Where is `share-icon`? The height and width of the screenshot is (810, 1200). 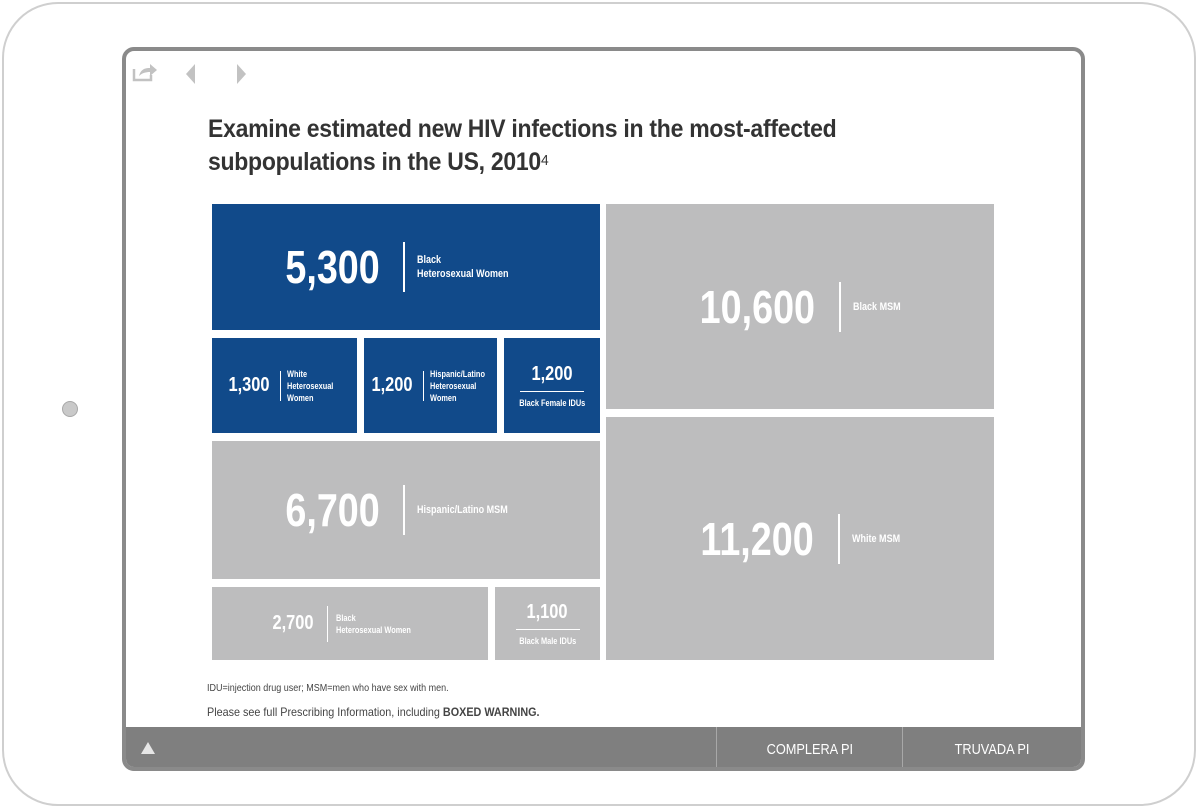
share-icon is located at coordinates (145, 72).